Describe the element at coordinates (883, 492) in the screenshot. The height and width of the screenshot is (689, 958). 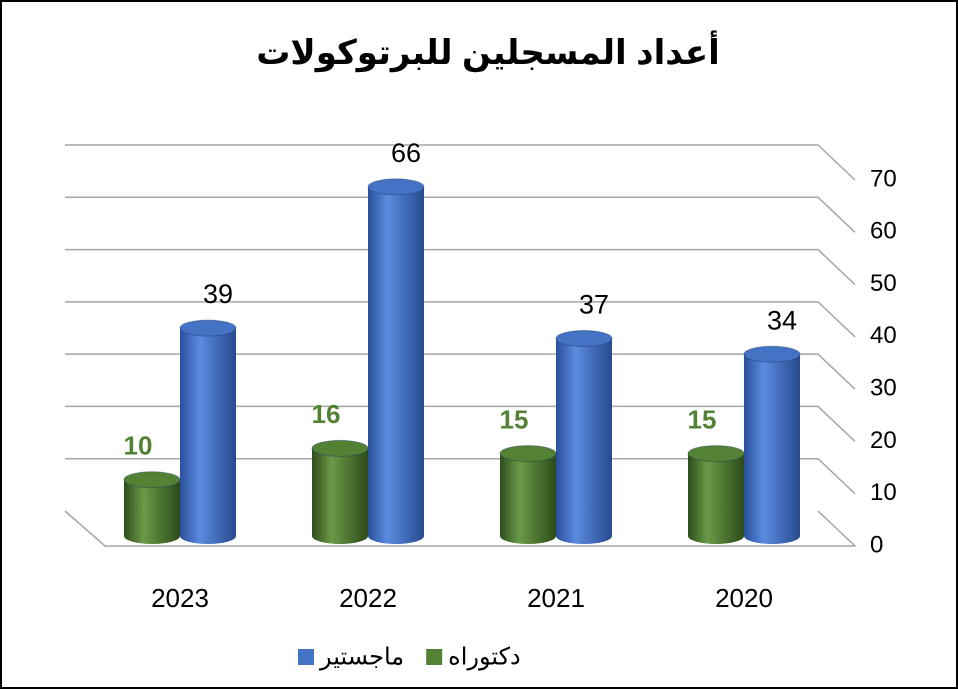
I see `y-tick-label: 10` at that location.